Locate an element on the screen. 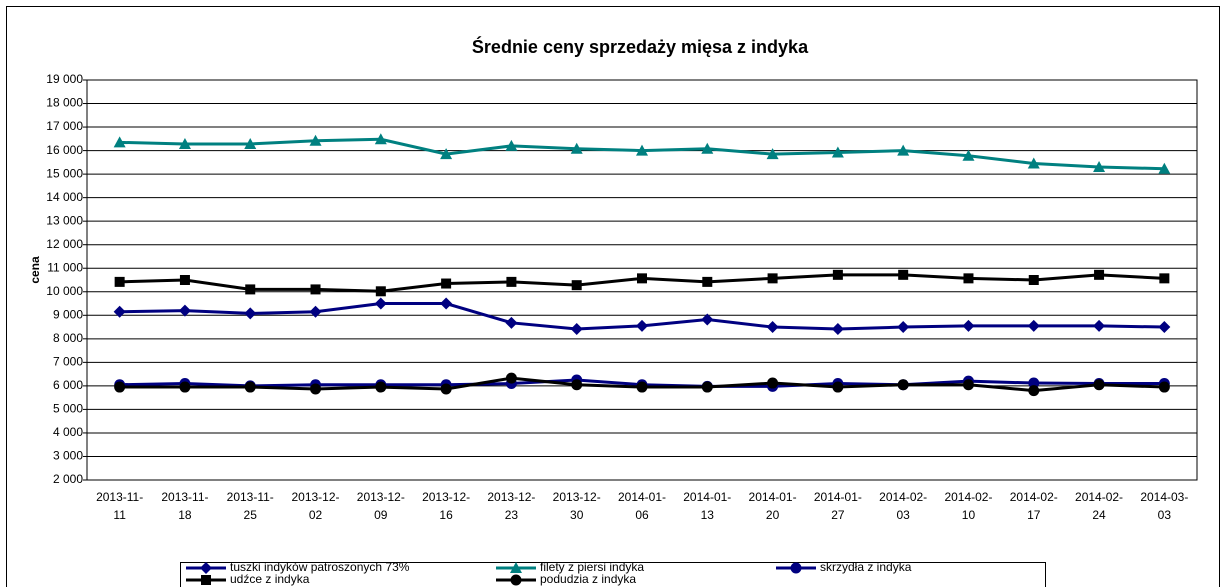  x-tick-label: 2014-02-24 is located at coordinates (1099, 506).